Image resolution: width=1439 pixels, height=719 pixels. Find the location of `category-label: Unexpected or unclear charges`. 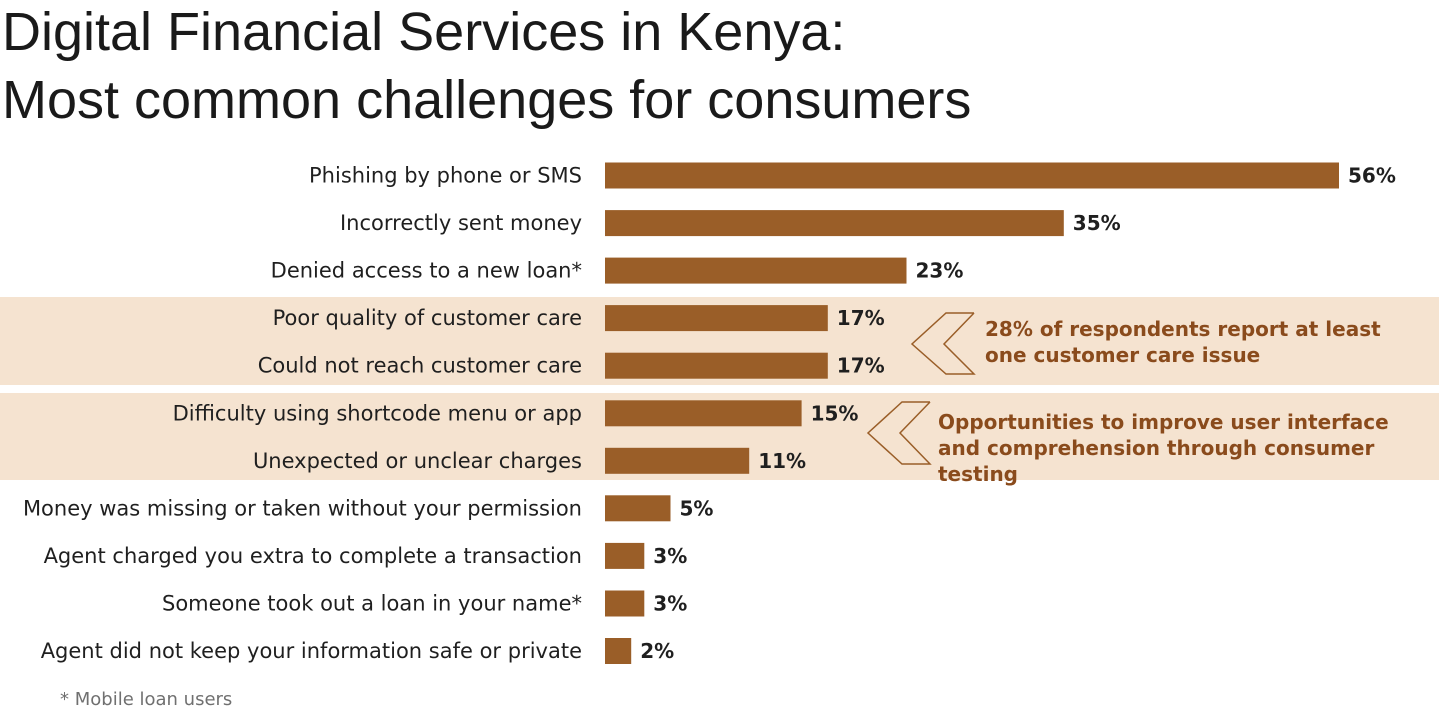

category-label: Unexpected or unclear charges is located at coordinates (417, 461).